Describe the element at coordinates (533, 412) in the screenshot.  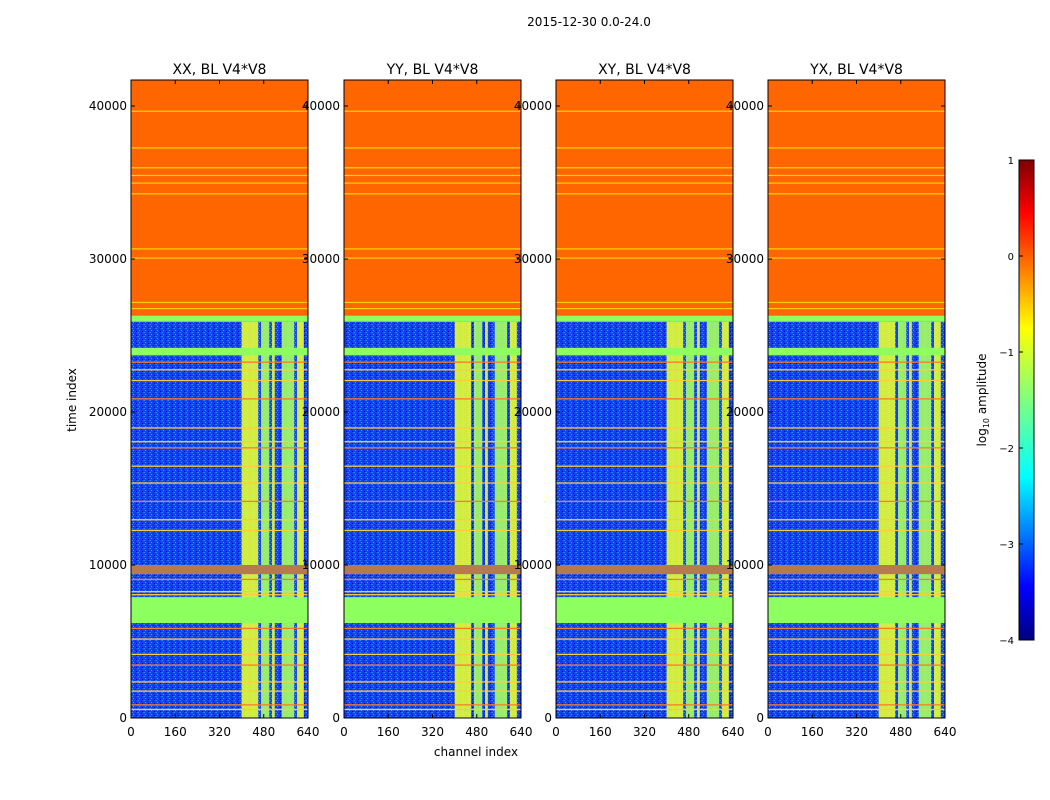
I see `y-tick-label: 20000` at that location.